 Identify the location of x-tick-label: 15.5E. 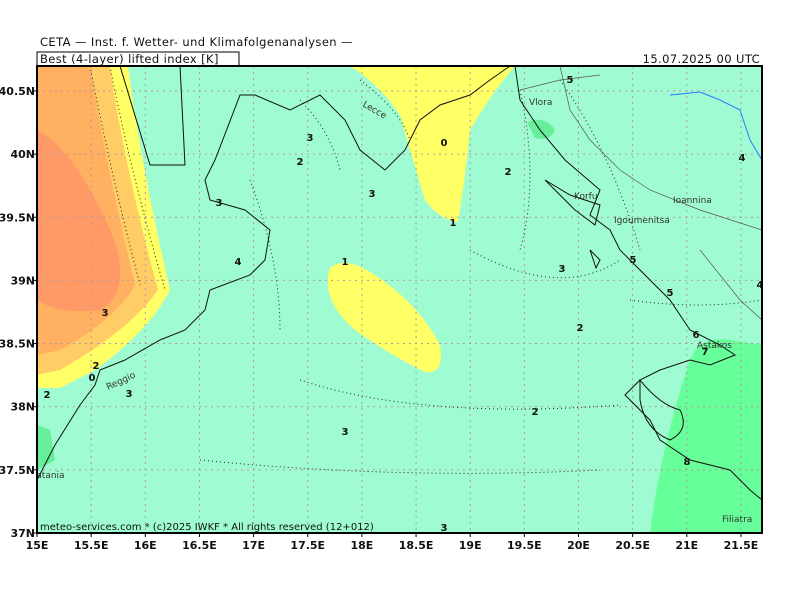
(91, 545).